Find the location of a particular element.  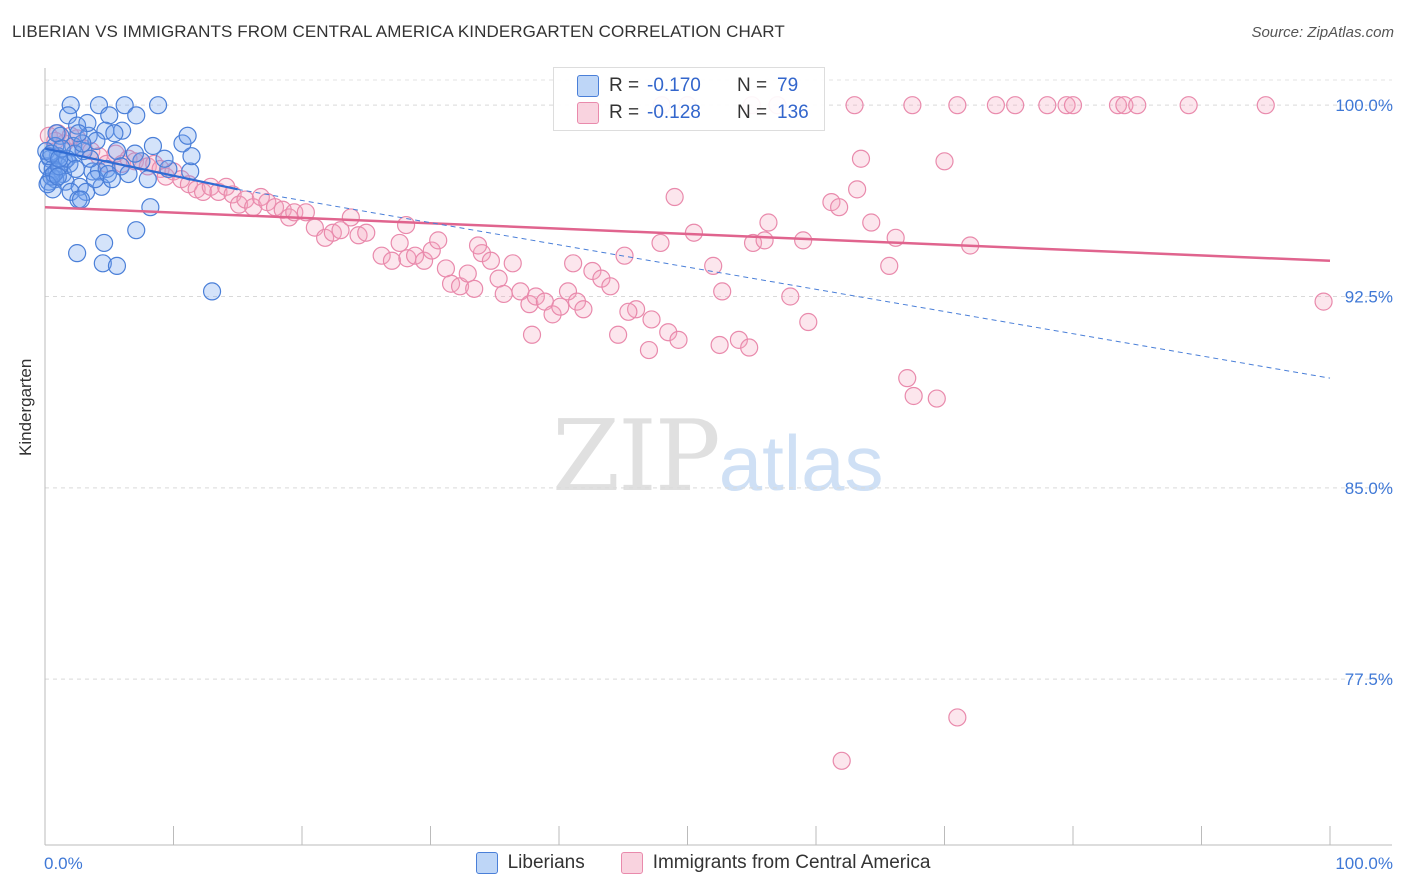

trendline-central-america is located at coordinates (687, 234).